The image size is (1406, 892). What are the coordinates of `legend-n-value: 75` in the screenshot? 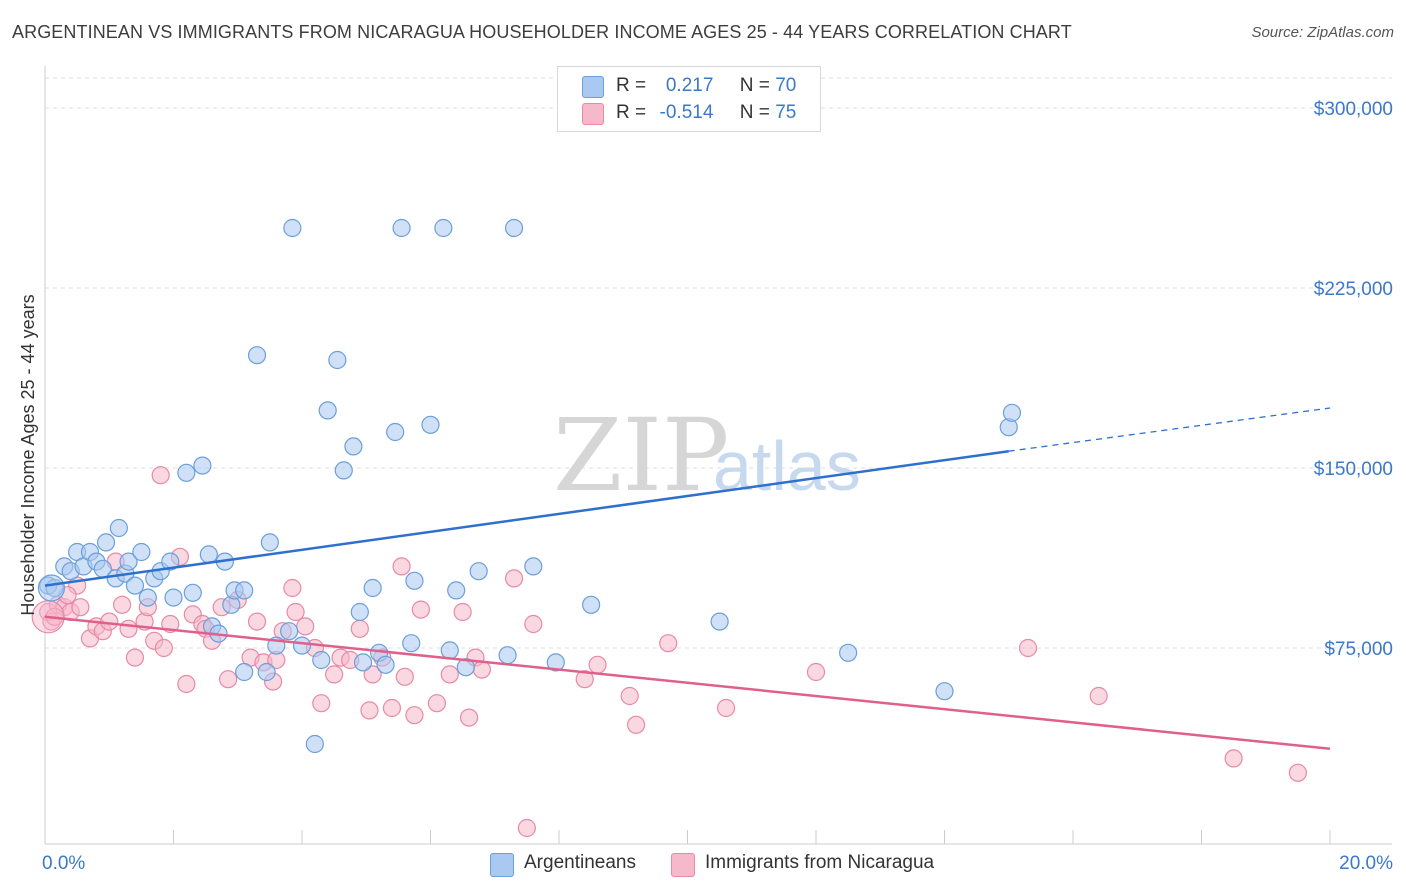 It's located at (786, 112).